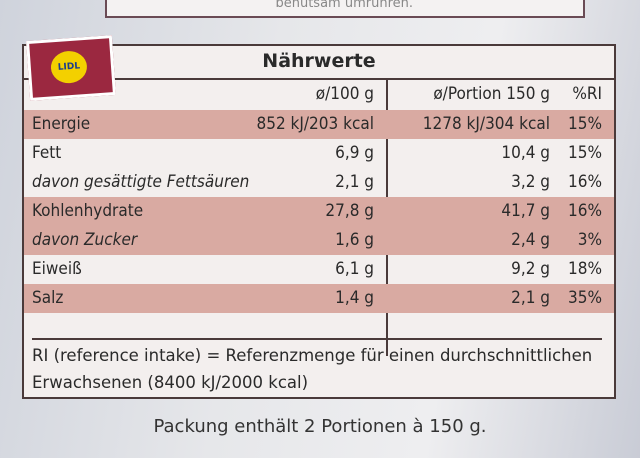  Describe the element at coordinates (320, 426) in the screenshot. I see `footer: Packung enthält 2 Portionen à 150 g.` at that location.